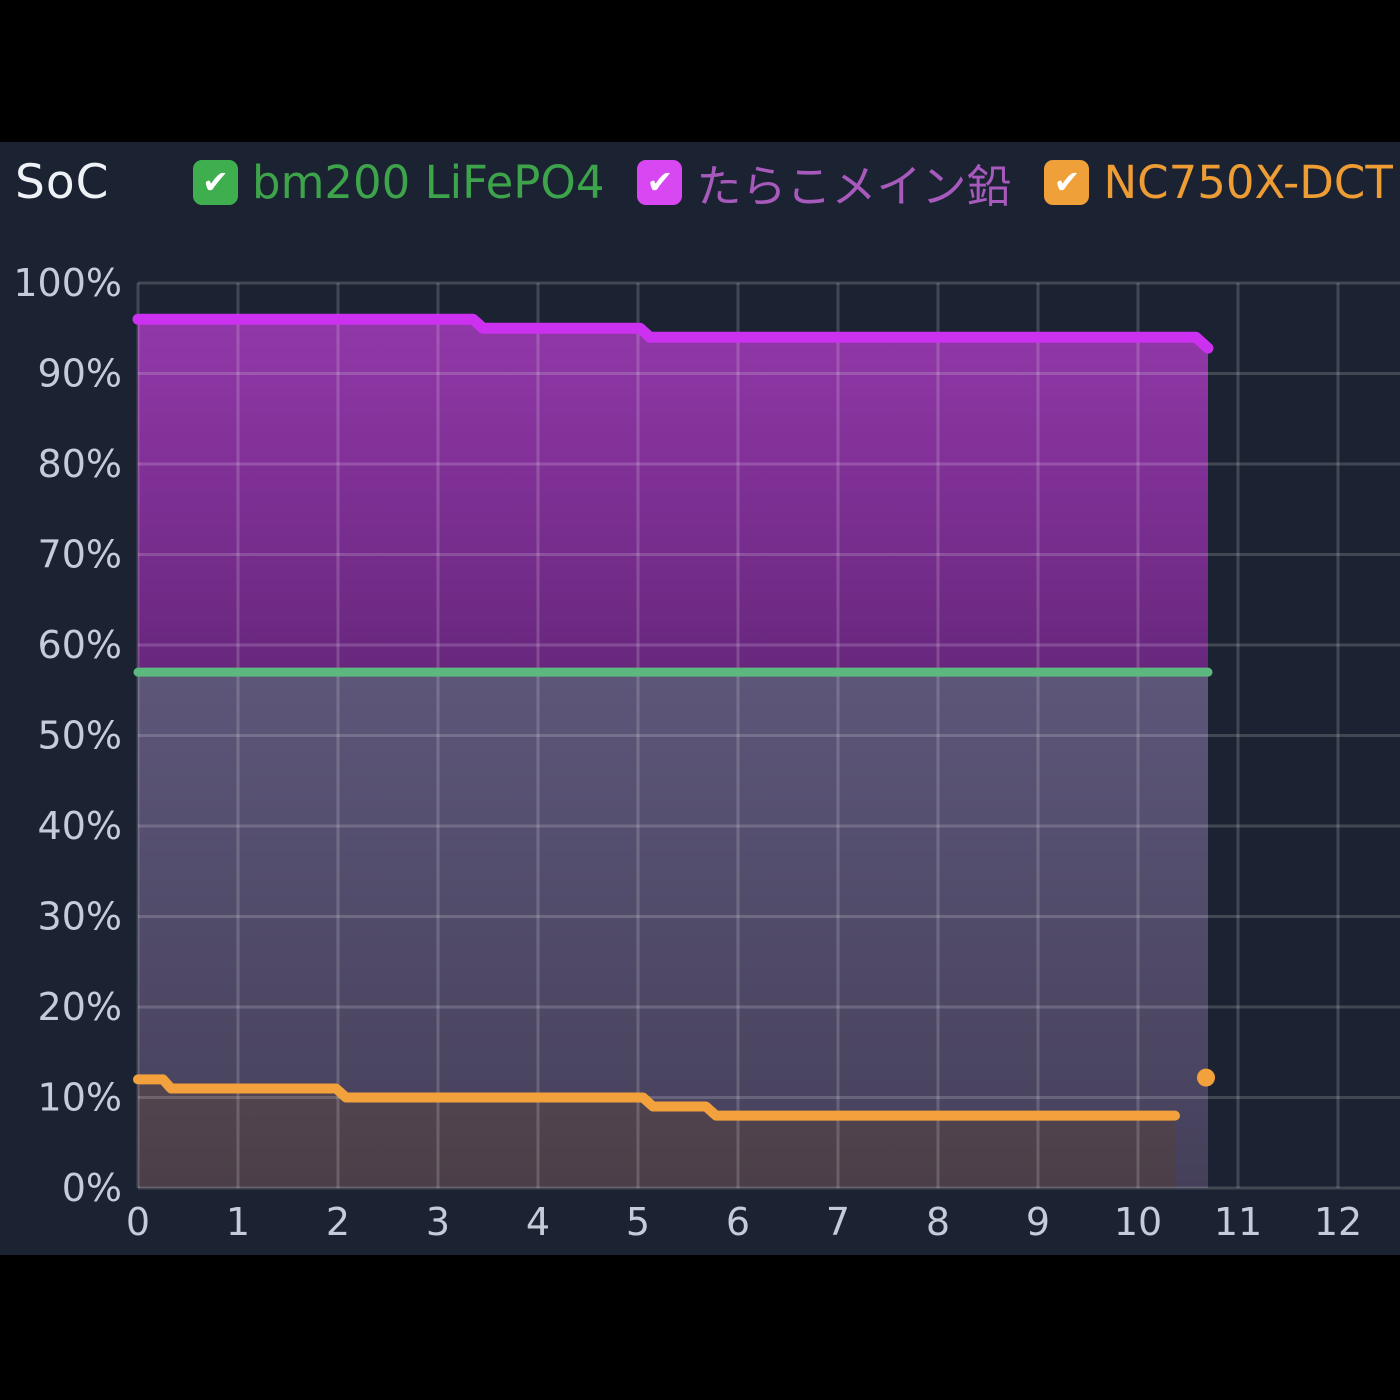 This screenshot has height=1400, width=1400. Describe the element at coordinates (438, 1222) in the screenshot. I see `svg-text: 3` at that location.